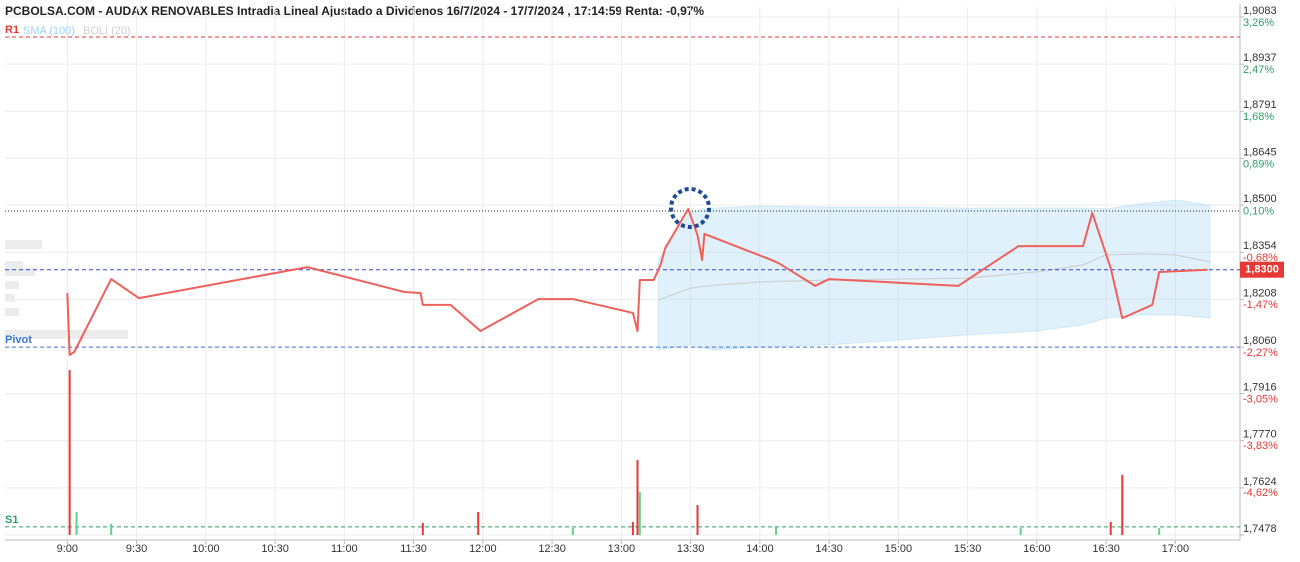 The height and width of the screenshot is (562, 1300). What do you see at coordinates (275, 549) in the screenshot?
I see `x-tick-label: 10:30` at bounding box center [275, 549].